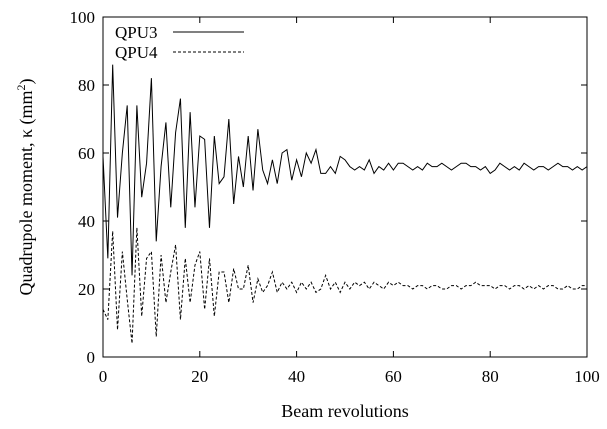 The width and height of the screenshot is (607, 429). What do you see at coordinates (199, 376) in the screenshot?
I see `x-tick-label: 20` at bounding box center [199, 376].